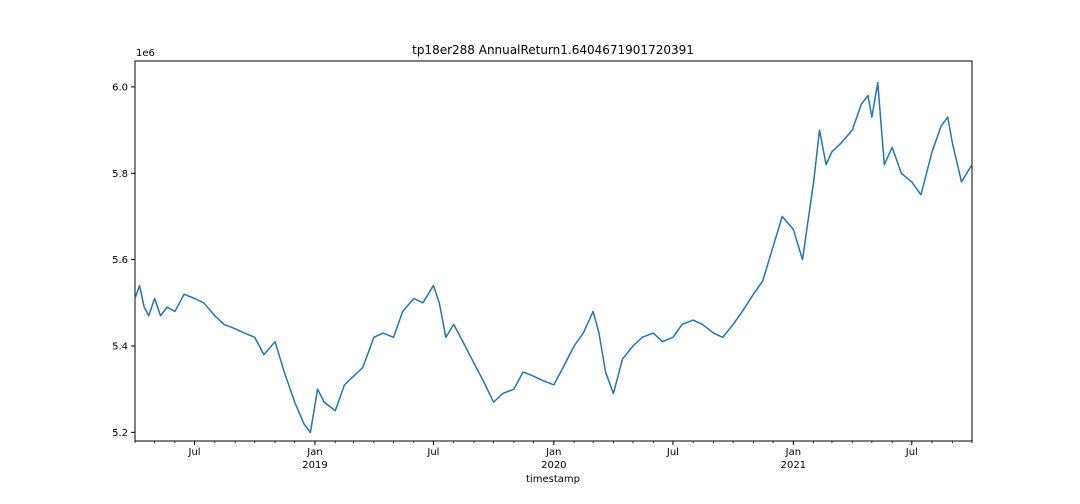 This screenshot has height=504, width=1080. Describe the element at coordinates (314, 465) in the screenshot. I see `x-tick-year-label: 2019` at that location.